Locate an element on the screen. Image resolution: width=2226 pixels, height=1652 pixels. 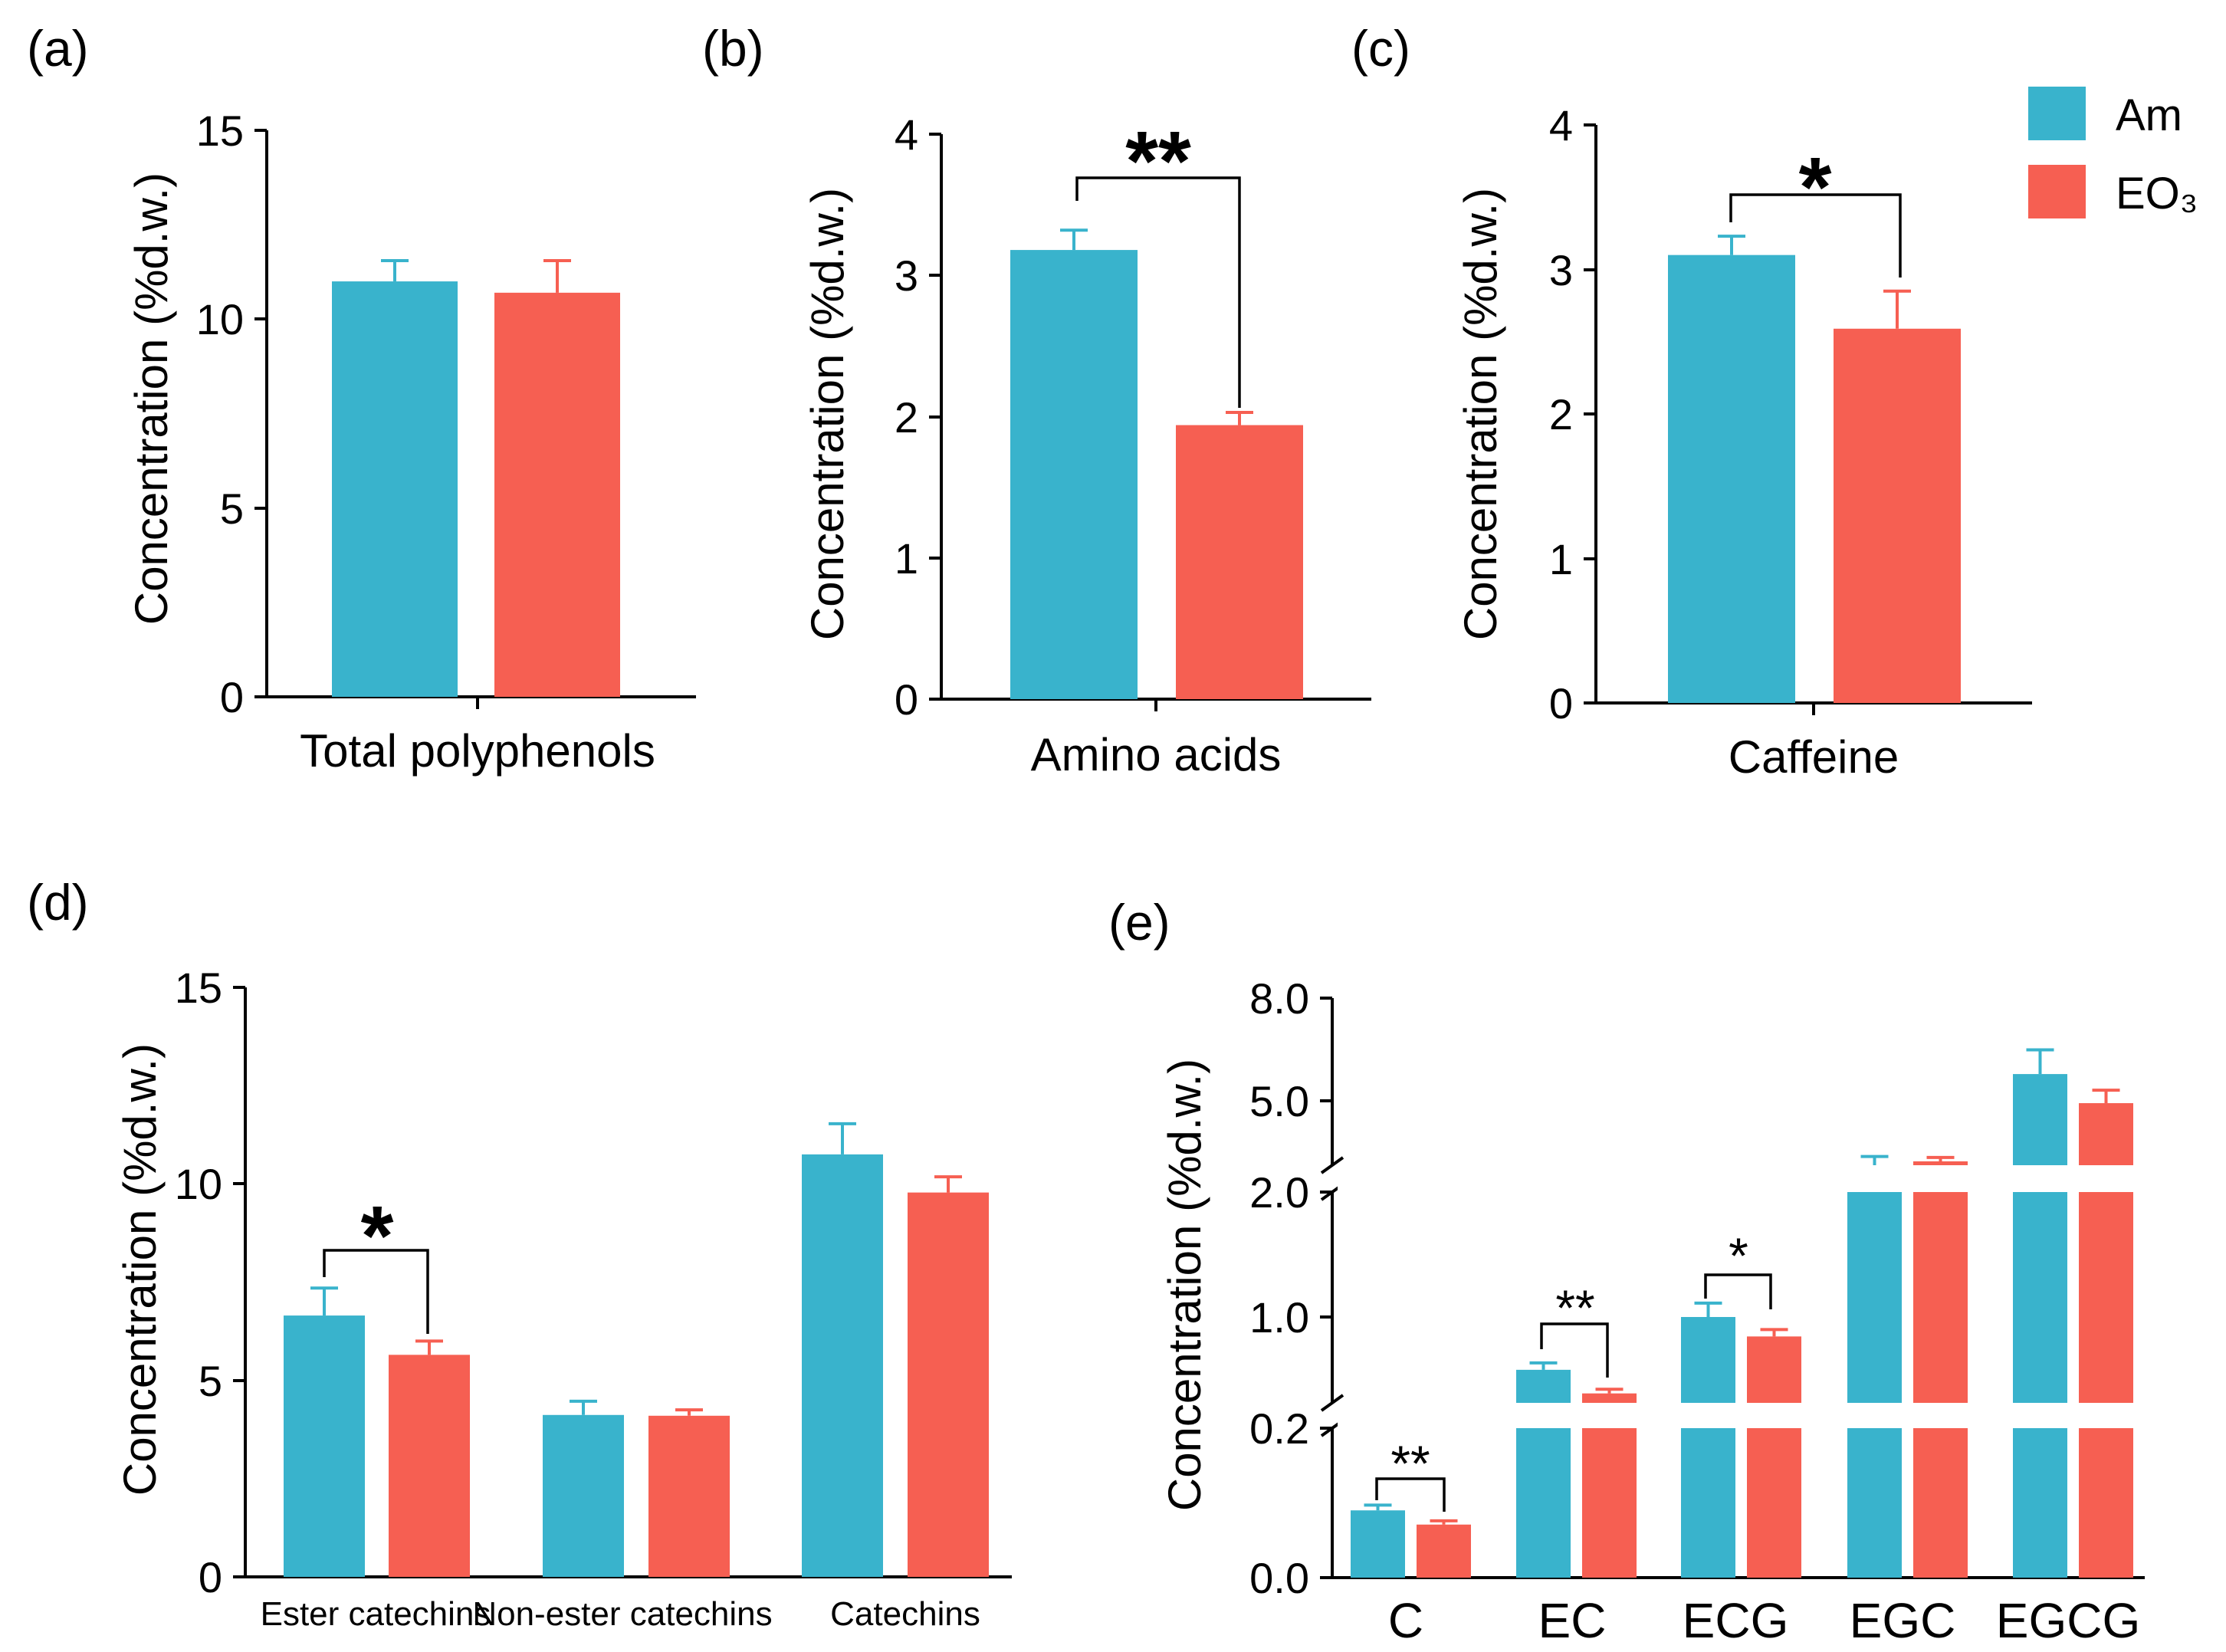
error-bar-d-1-am is located at coordinates (583, 1407).